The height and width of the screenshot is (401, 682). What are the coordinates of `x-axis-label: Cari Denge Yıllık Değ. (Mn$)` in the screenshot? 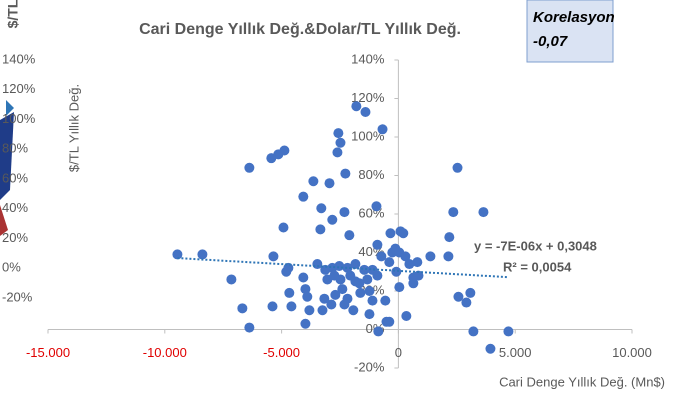 It's located at (582, 381).